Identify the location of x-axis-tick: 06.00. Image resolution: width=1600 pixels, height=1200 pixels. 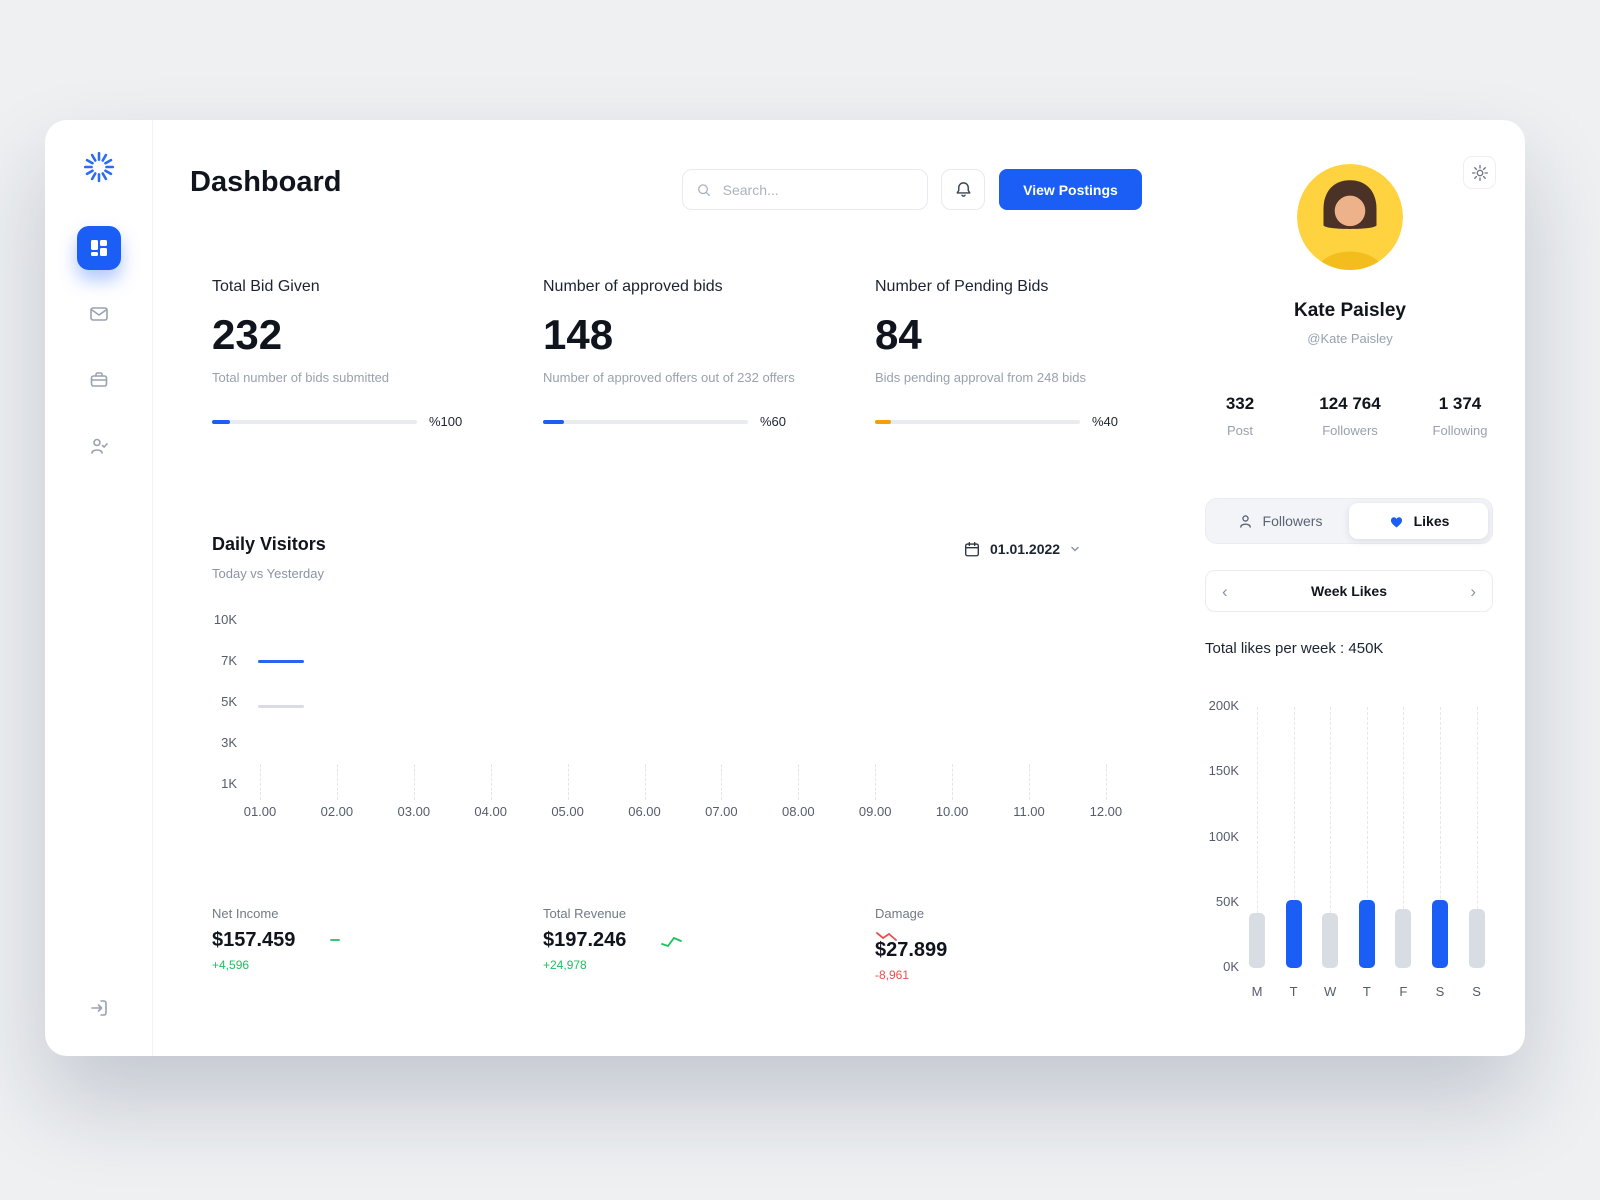
(644, 811).